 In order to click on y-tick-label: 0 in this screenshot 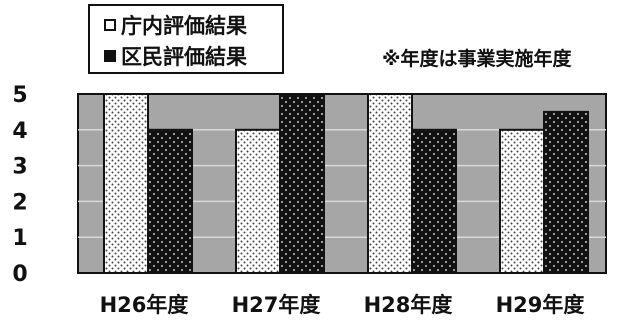, I will do `click(19, 274)`.